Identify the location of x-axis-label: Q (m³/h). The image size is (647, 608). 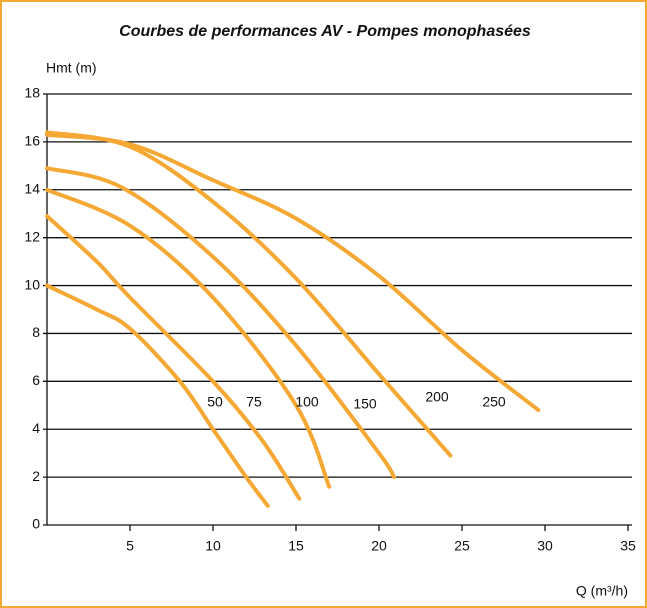
(602, 591).